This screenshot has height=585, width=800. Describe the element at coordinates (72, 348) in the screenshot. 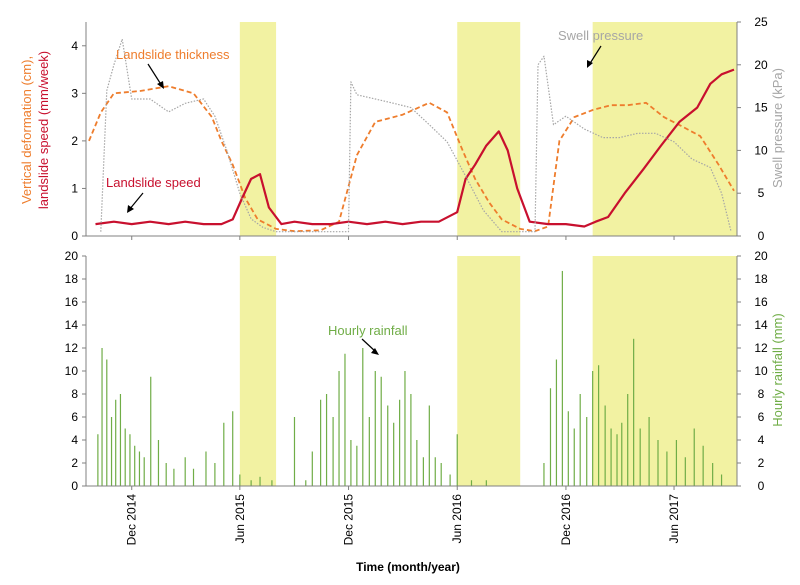

I see `tick-label-bottom-left: 12` at that location.